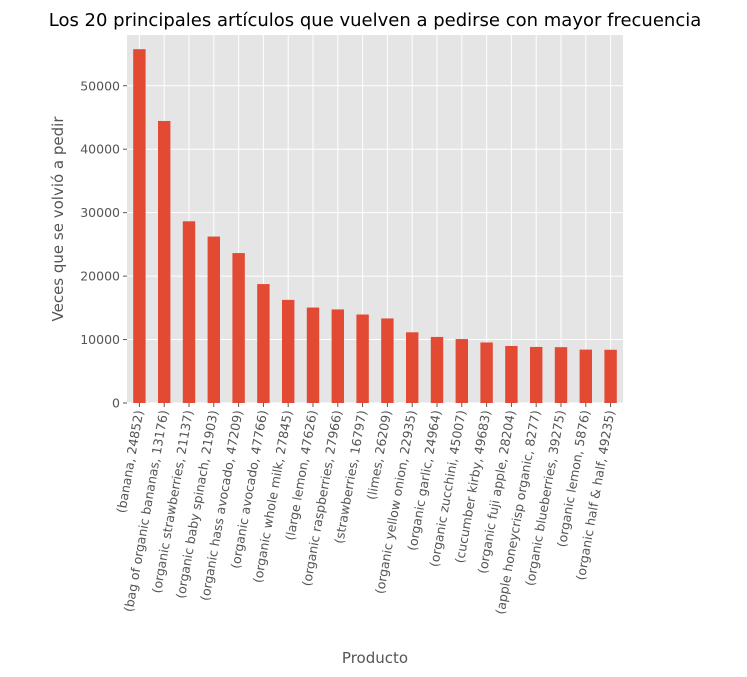  What do you see at coordinates (116, 403) in the screenshot?
I see `y-tick-label: 0` at bounding box center [116, 403].